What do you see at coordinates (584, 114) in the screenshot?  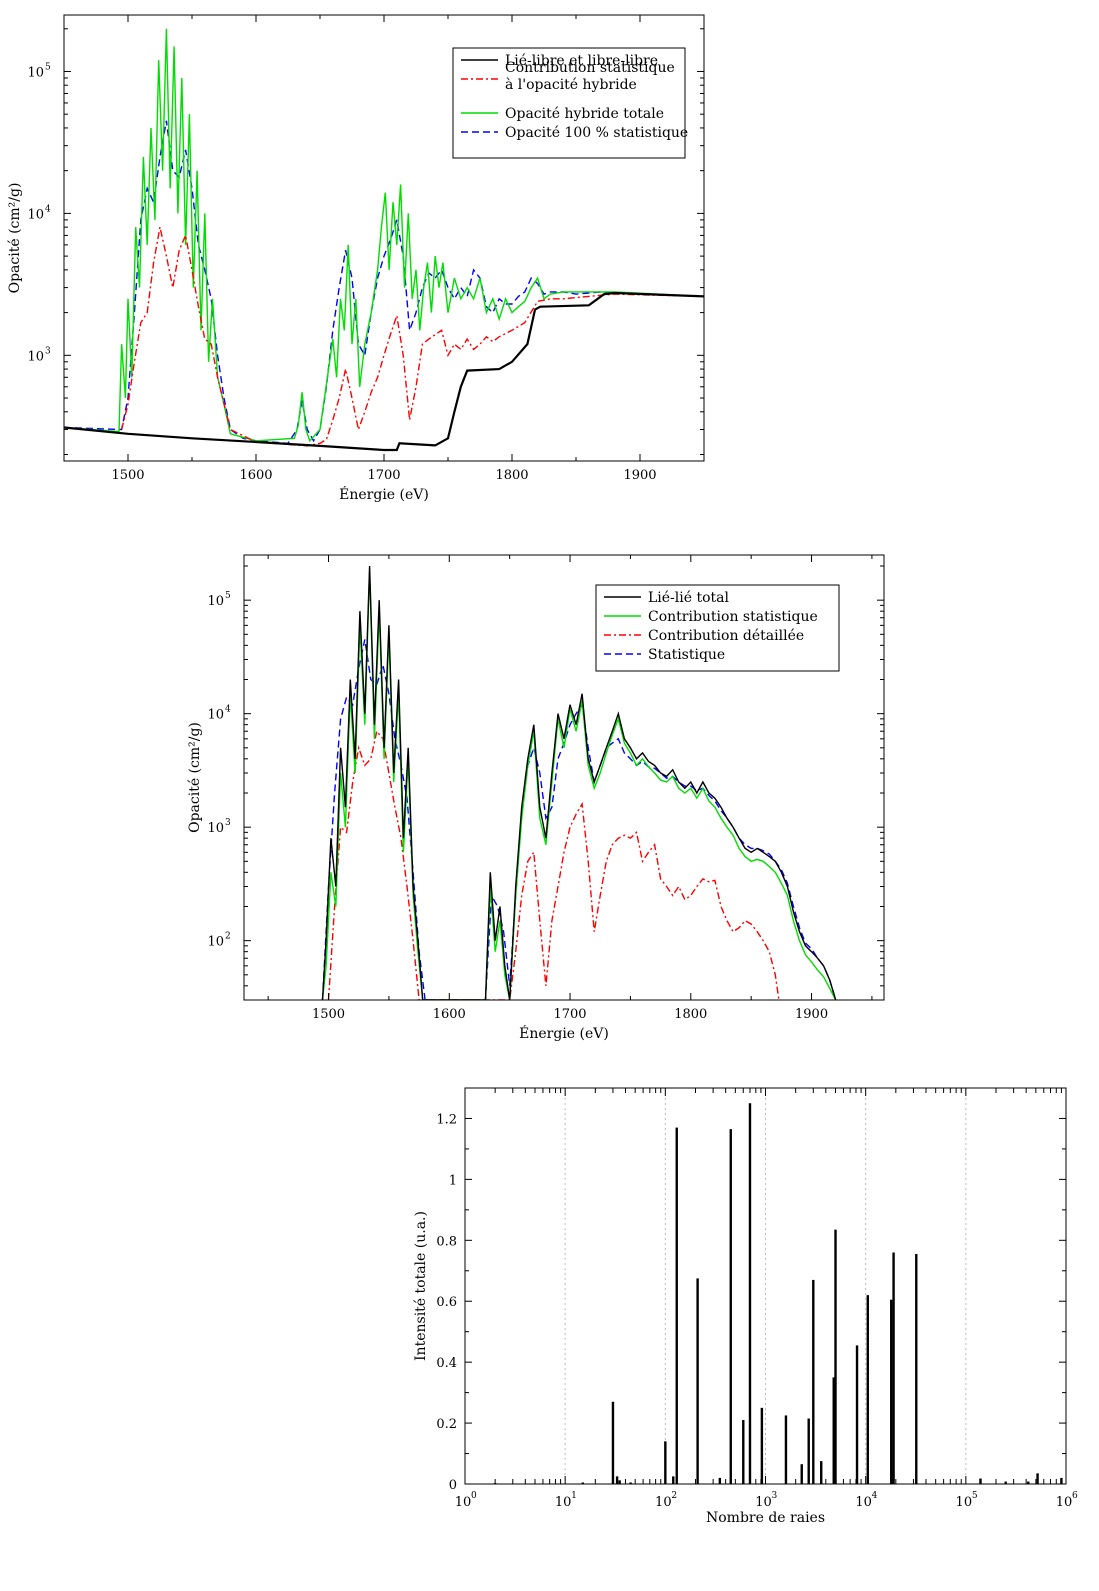 I see `legend-label: Opacité hybride totale` at bounding box center [584, 114].